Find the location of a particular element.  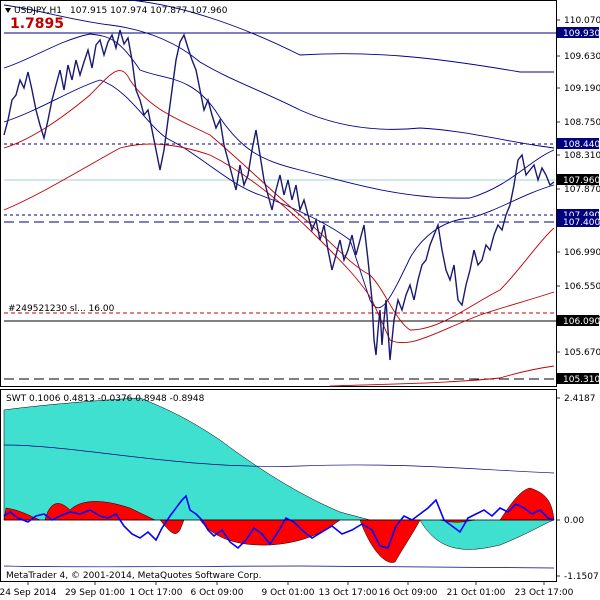

time-tick-label: 9 Oct 01:00 is located at coordinates (288, 593).